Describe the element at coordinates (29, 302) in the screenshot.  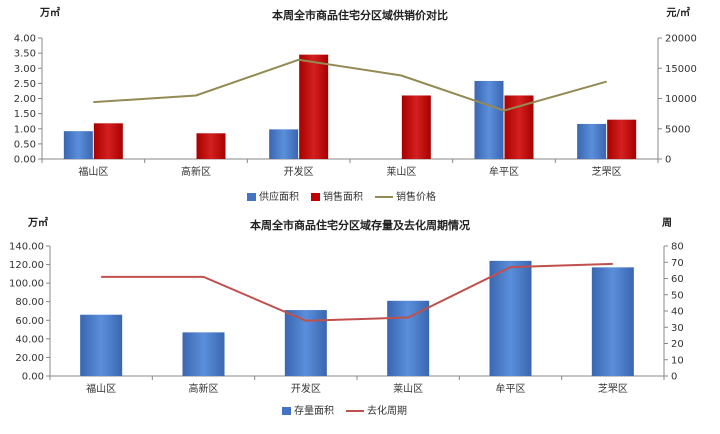
I see `y-tick-label: 80.00` at that location.